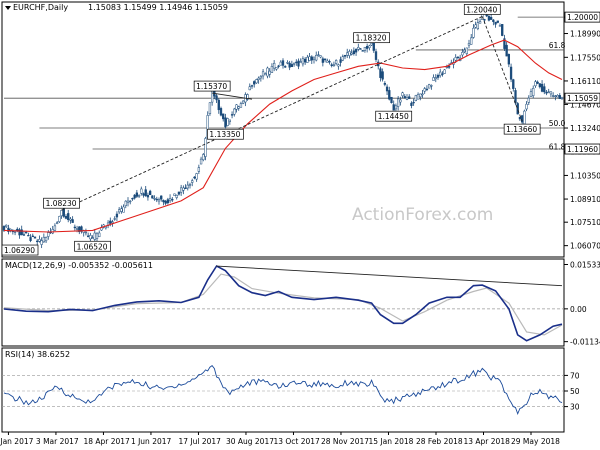  I want to click on macd-tick-label: 0.015338, so click(585, 264).